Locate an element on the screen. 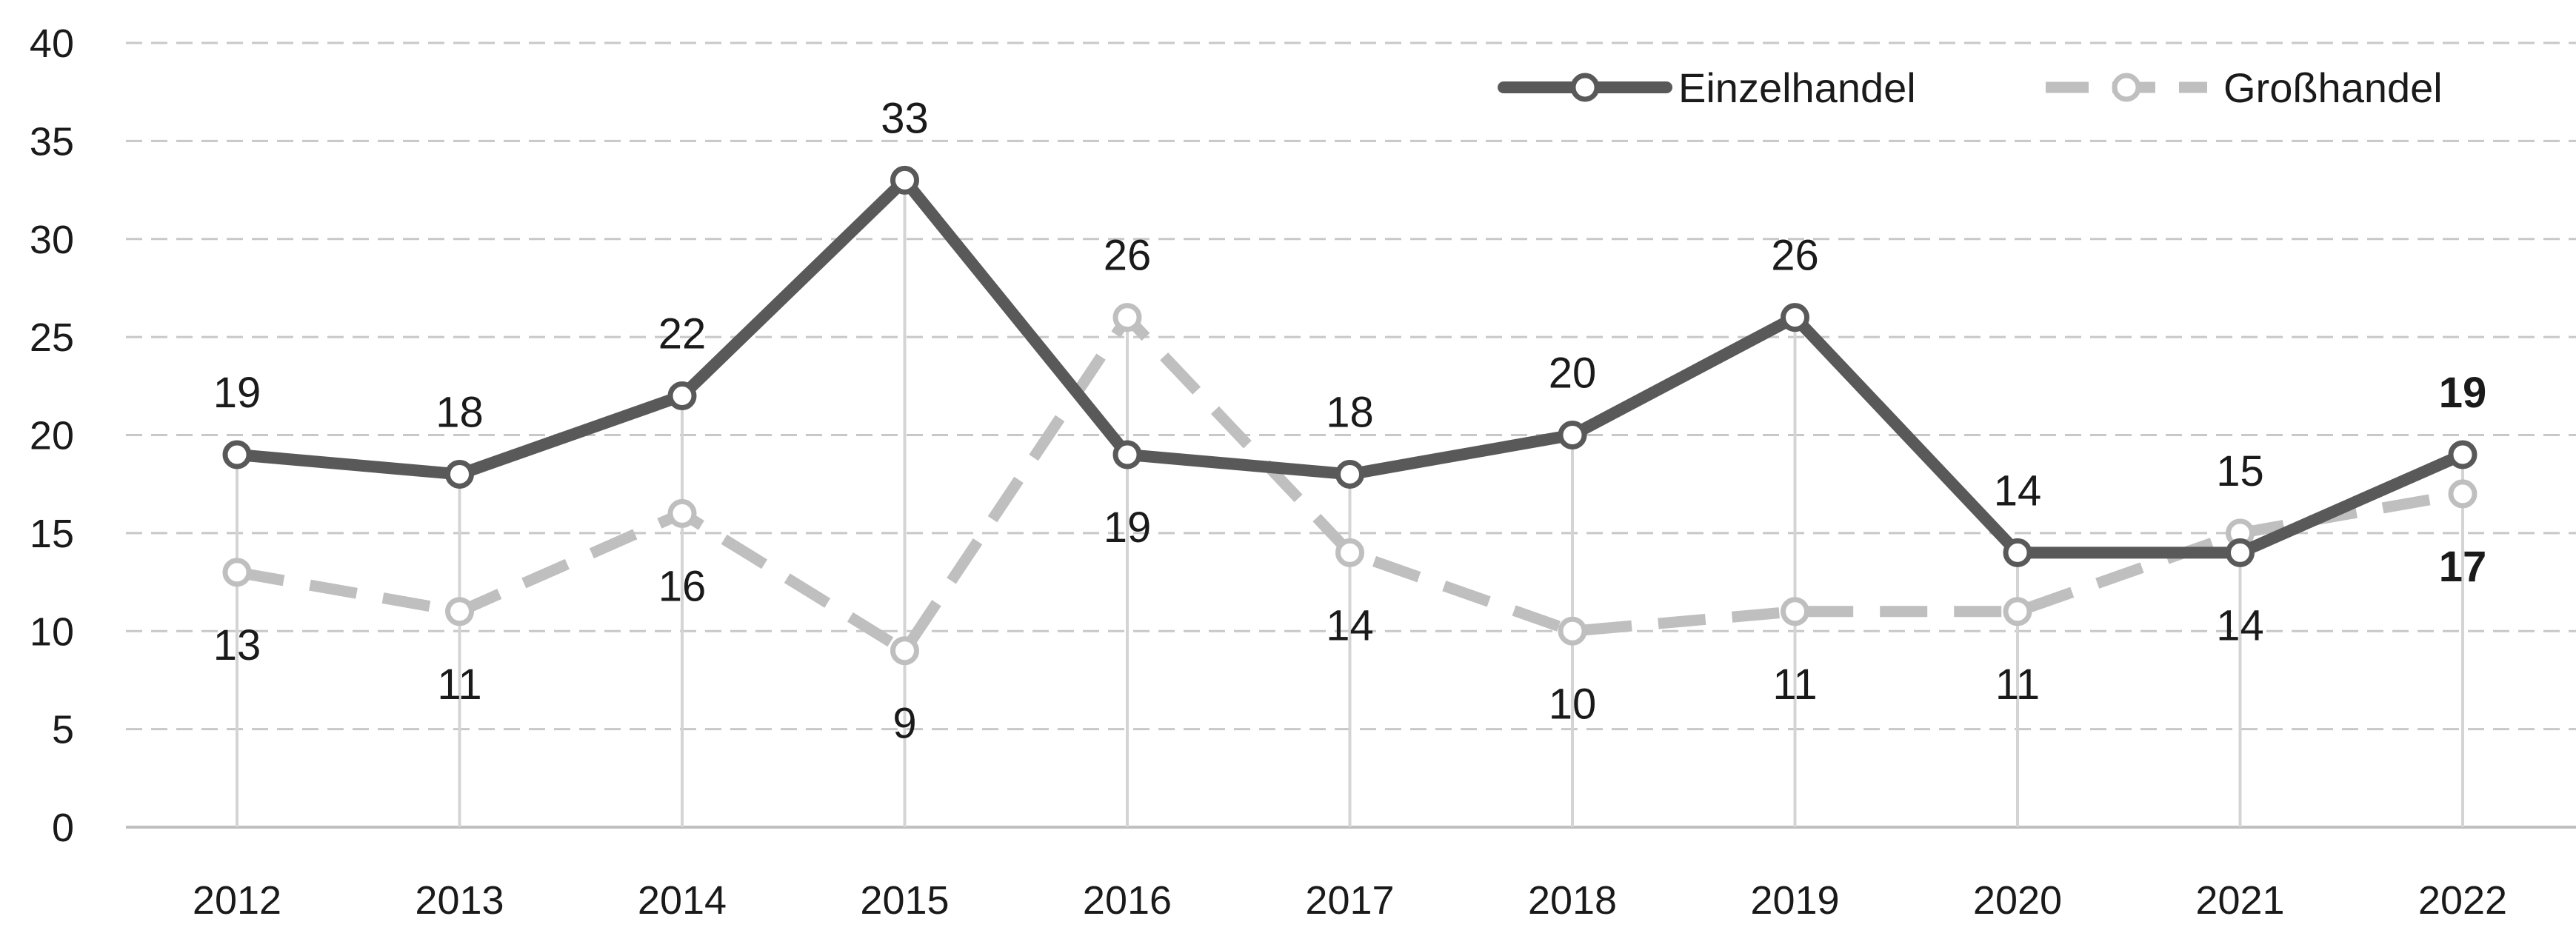  x-tick-label: 2017 is located at coordinates (1349, 900).